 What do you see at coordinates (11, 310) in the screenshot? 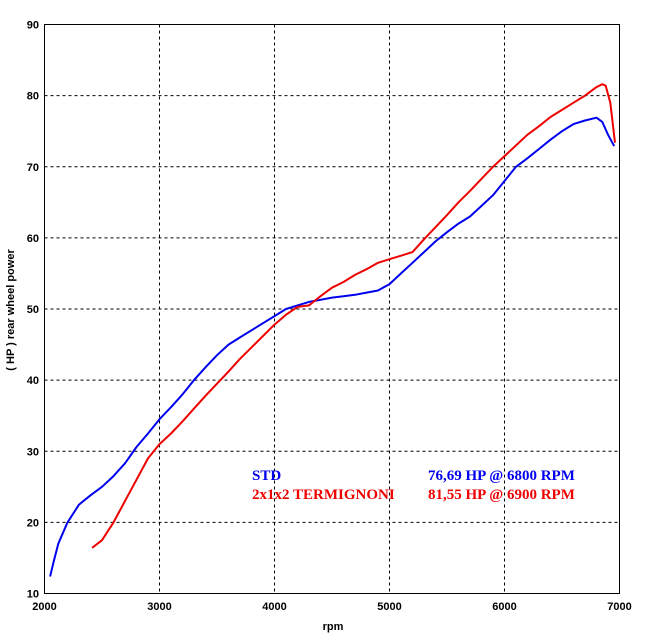
I see `y-axis-label: ( HP ) rear wheel power` at bounding box center [11, 310].